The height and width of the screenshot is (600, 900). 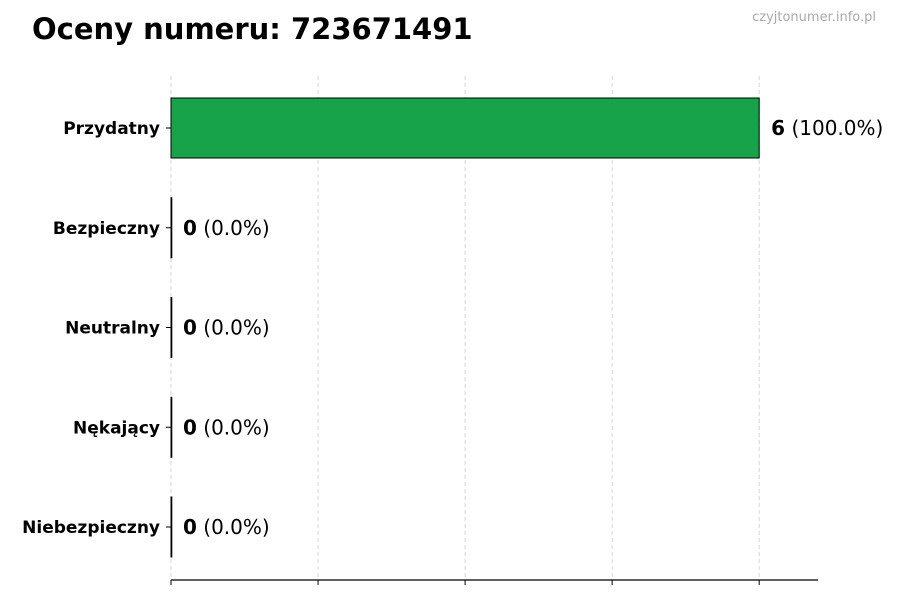 I want to click on percent-label: (100.0%), so click(x=834, y=128).